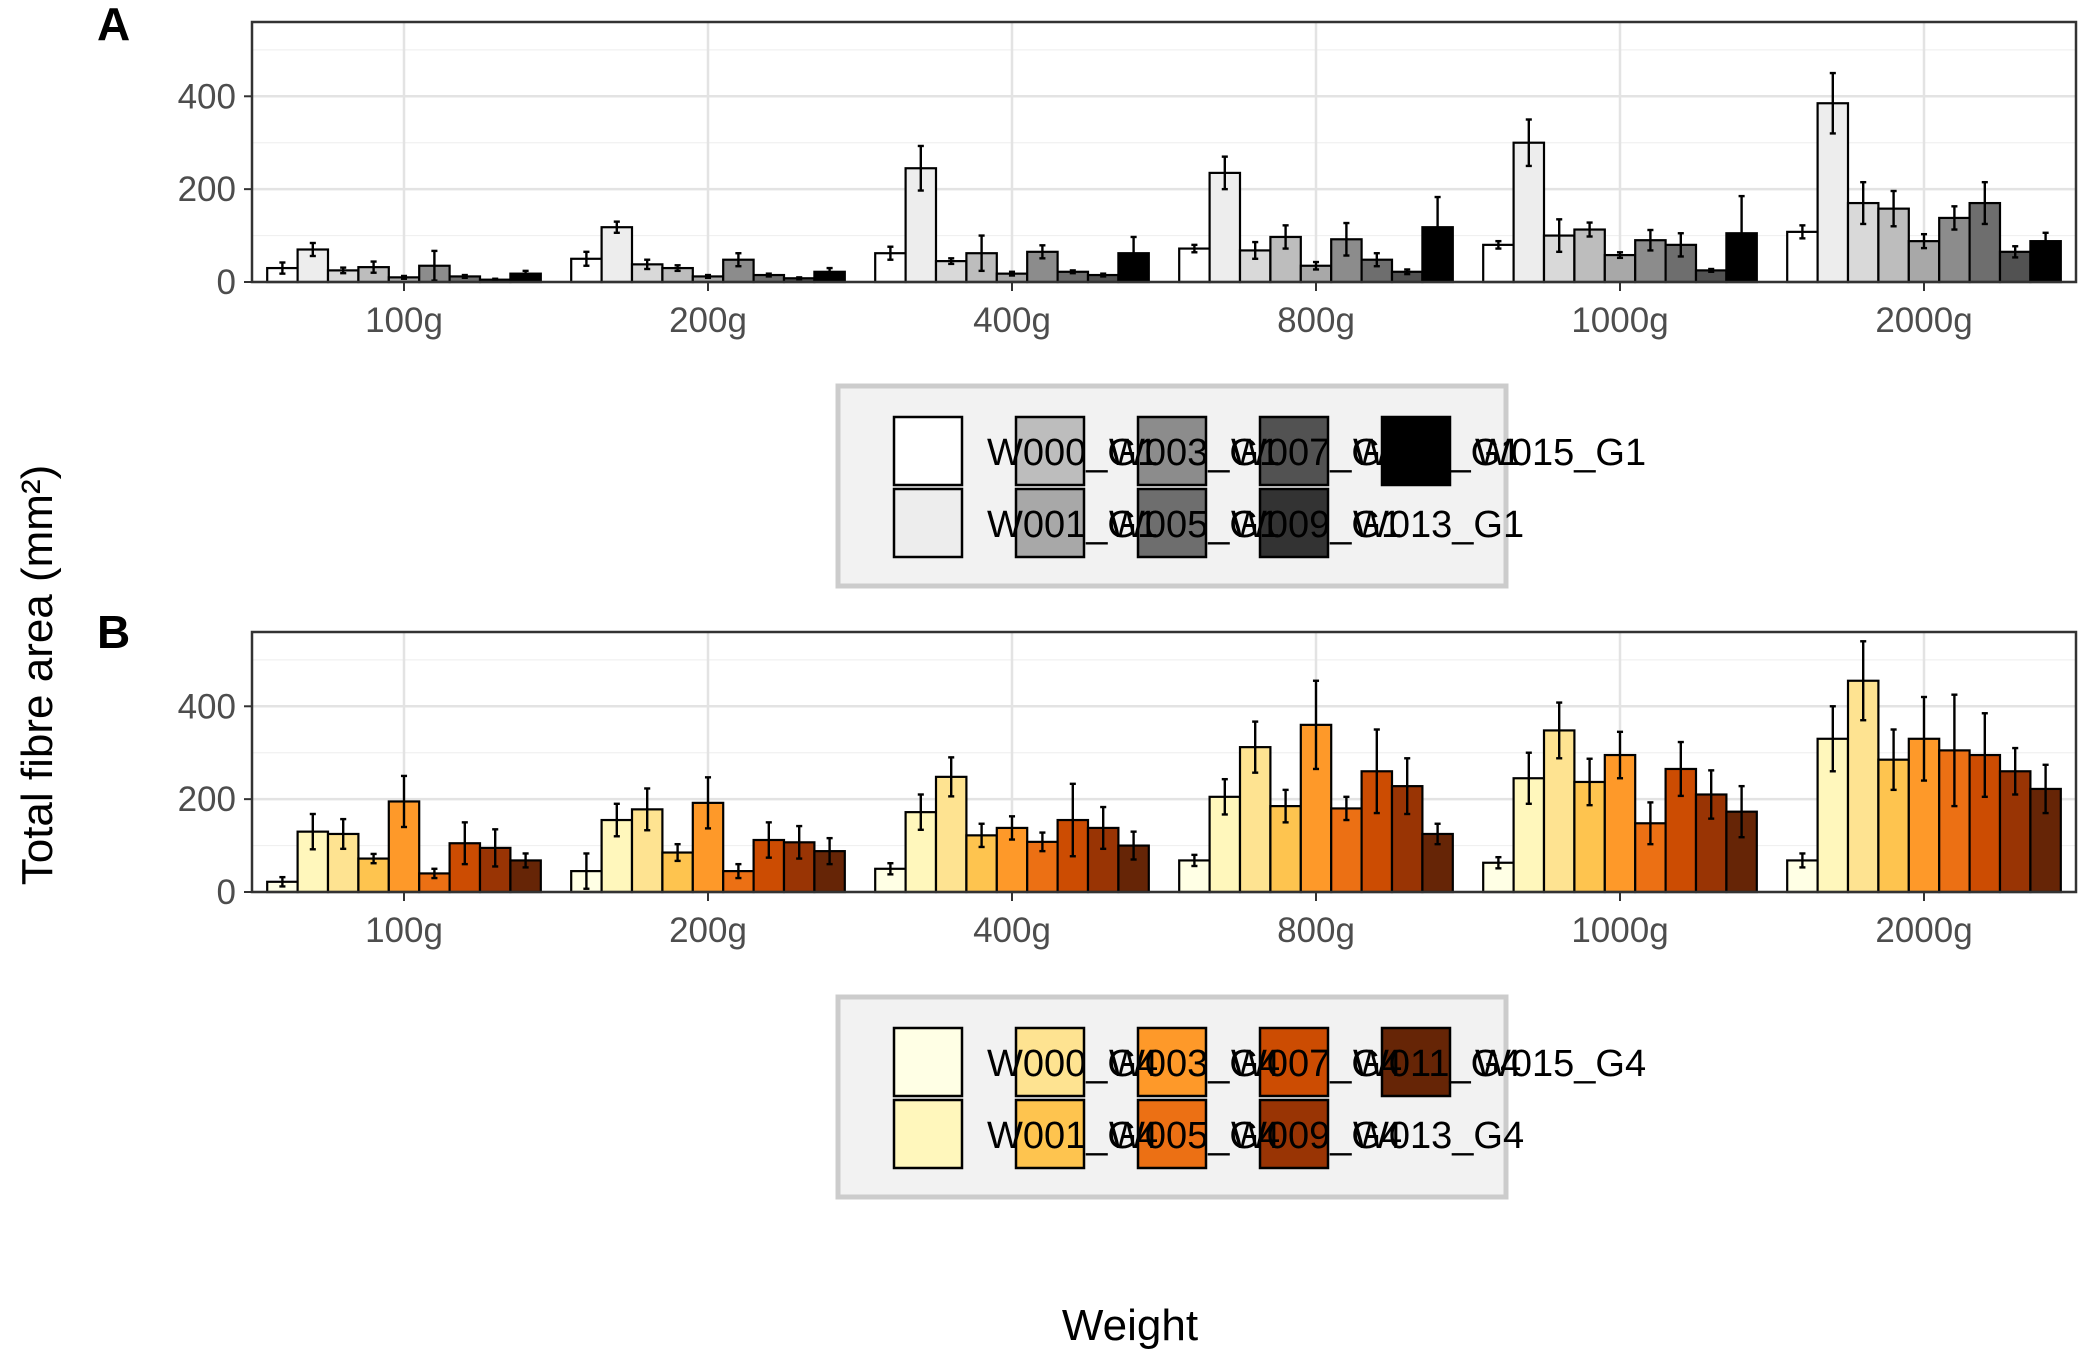 This screenshot has width=2100, height=1350. I want to click on legend-label: W005_G4, so click(1194, 1136).